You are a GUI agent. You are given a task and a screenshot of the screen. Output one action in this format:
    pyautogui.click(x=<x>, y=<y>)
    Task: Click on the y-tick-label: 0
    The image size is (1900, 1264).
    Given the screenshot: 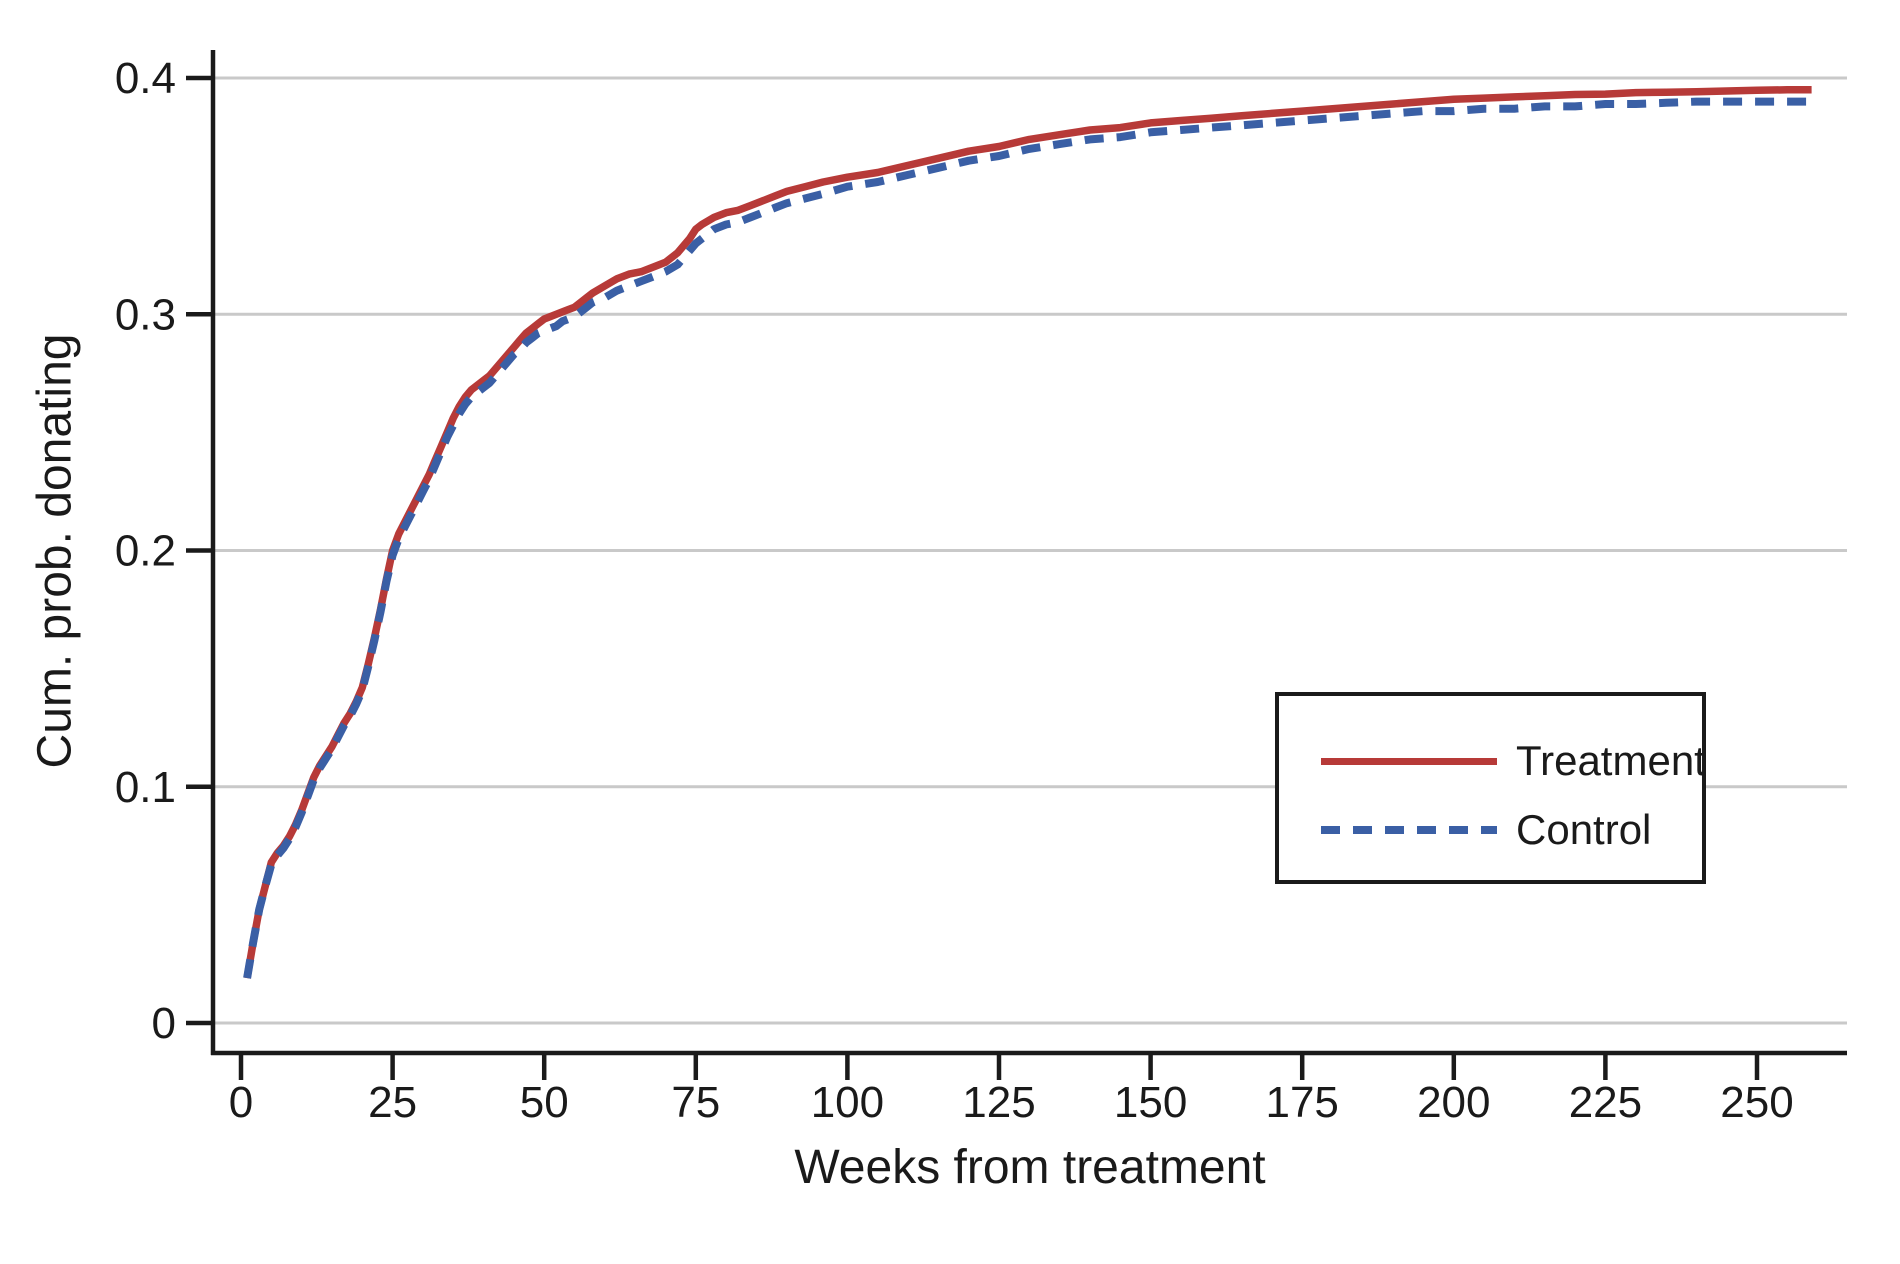 What is the action you would take?
    pyautogui.click(x=164, y=1023)
    